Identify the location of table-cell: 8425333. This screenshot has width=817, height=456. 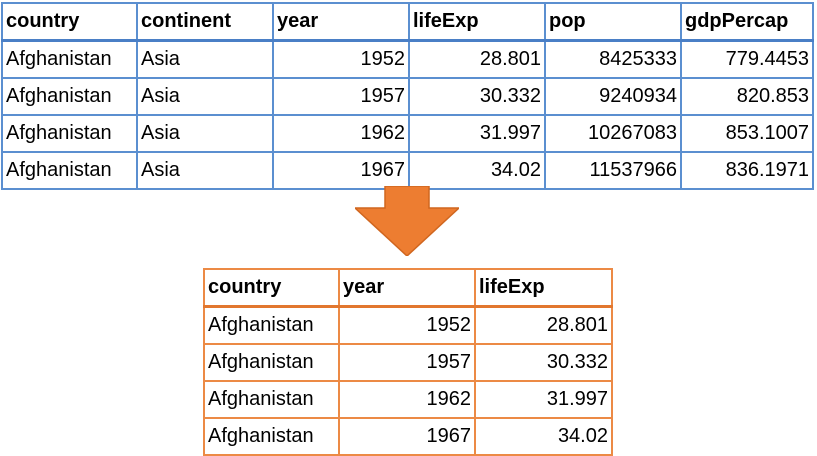
(613, 59).